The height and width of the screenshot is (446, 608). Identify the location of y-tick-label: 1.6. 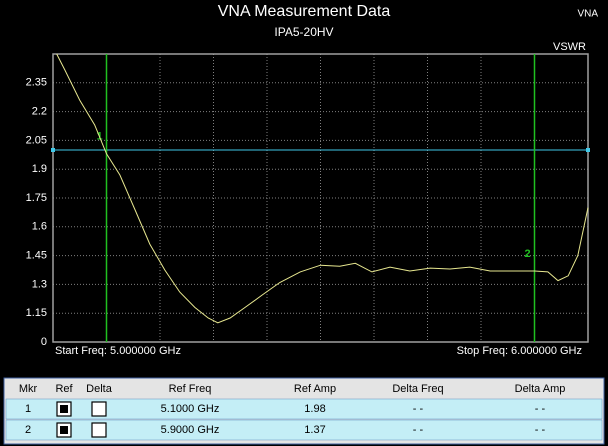
(39, 227).